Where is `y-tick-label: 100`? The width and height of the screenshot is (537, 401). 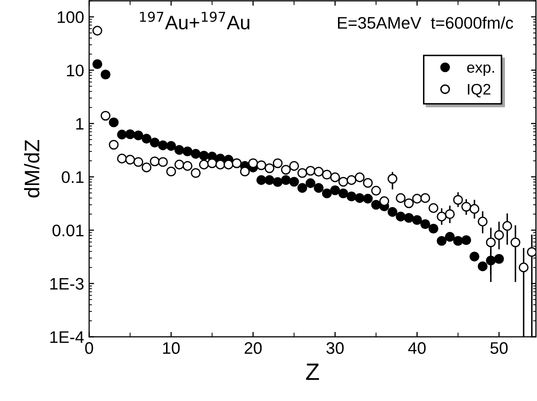
y-tick-label: 100 is located at coordinates (71, 17).